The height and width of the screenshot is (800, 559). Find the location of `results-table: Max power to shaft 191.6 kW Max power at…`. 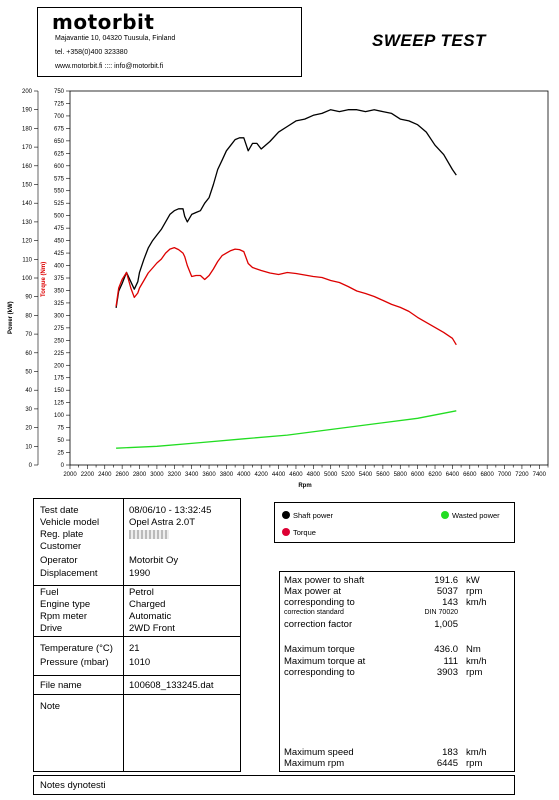

results-table: Max power to shaft 191.6 kW Max power at… is located at coordinates (397, 671).